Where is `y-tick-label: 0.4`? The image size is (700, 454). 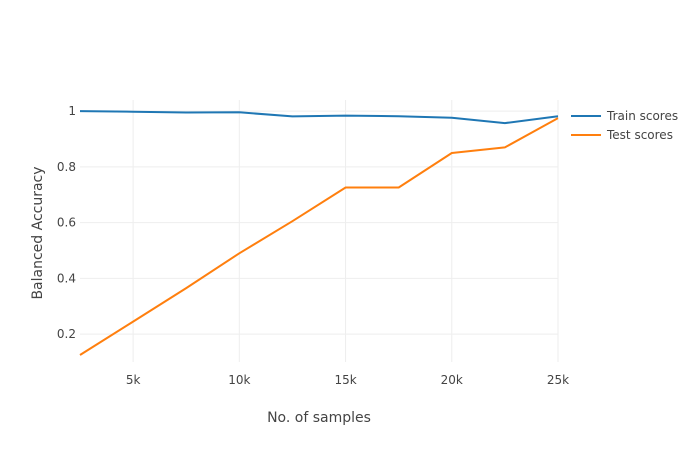
y-tick-label: 0.4 is located at coordinates (66, 278).